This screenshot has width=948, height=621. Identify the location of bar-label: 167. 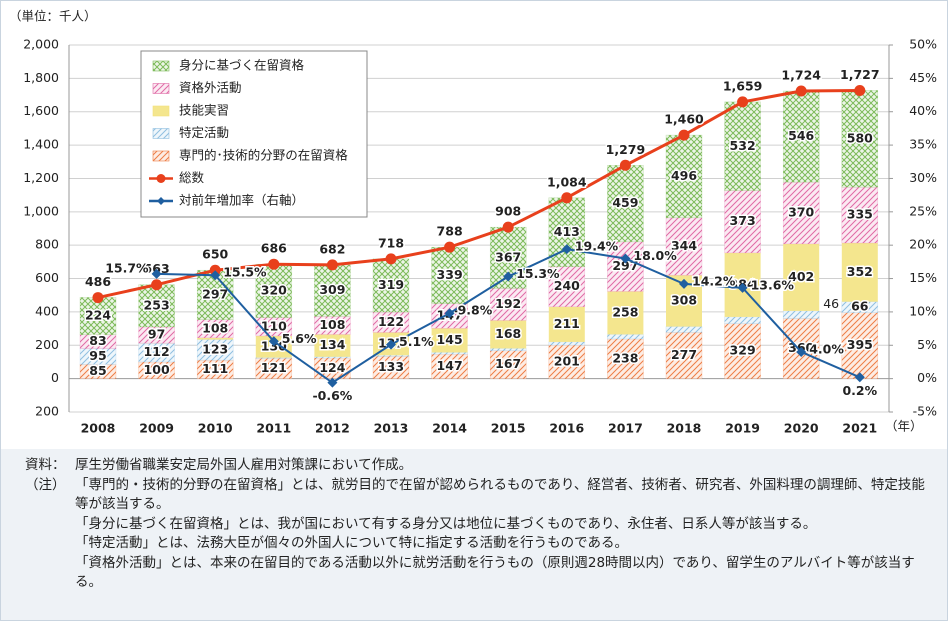
(508, 363).